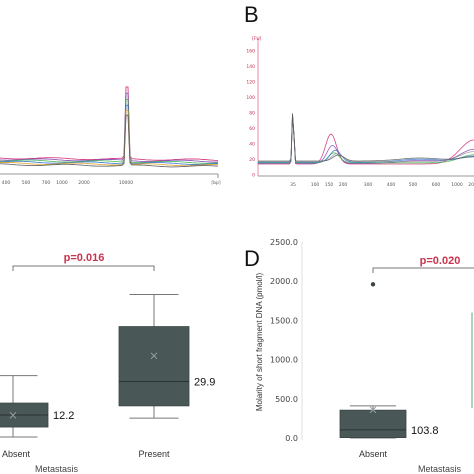  Describe the element at coordinates (284, 320) in the screenshot. I see `panel-d-y-tick: 1500.0` at that location.